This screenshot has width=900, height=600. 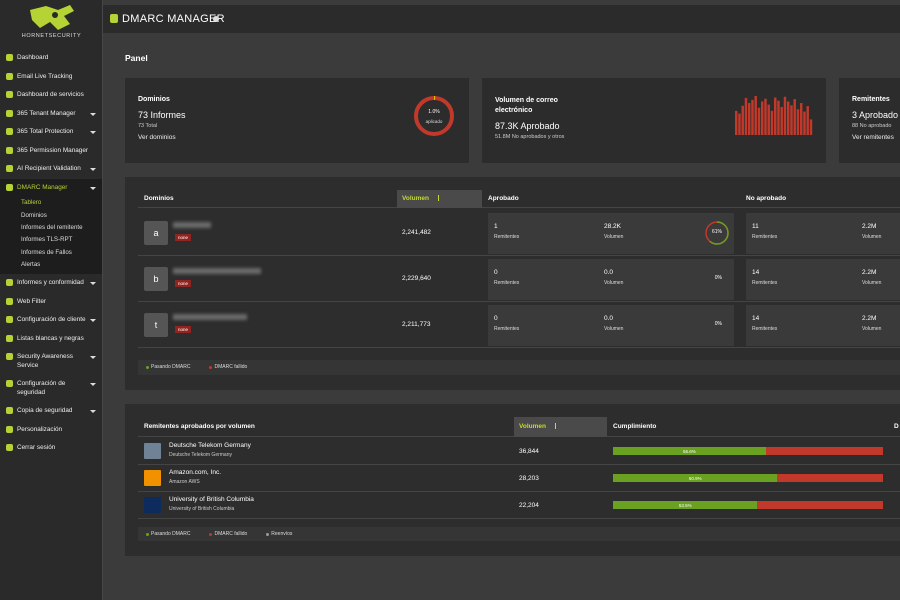 What do you see at coordinates (46, 252) in the screenshot?
I see `submenu-item: Informes de Fallos` at bounding box center [46, 252].